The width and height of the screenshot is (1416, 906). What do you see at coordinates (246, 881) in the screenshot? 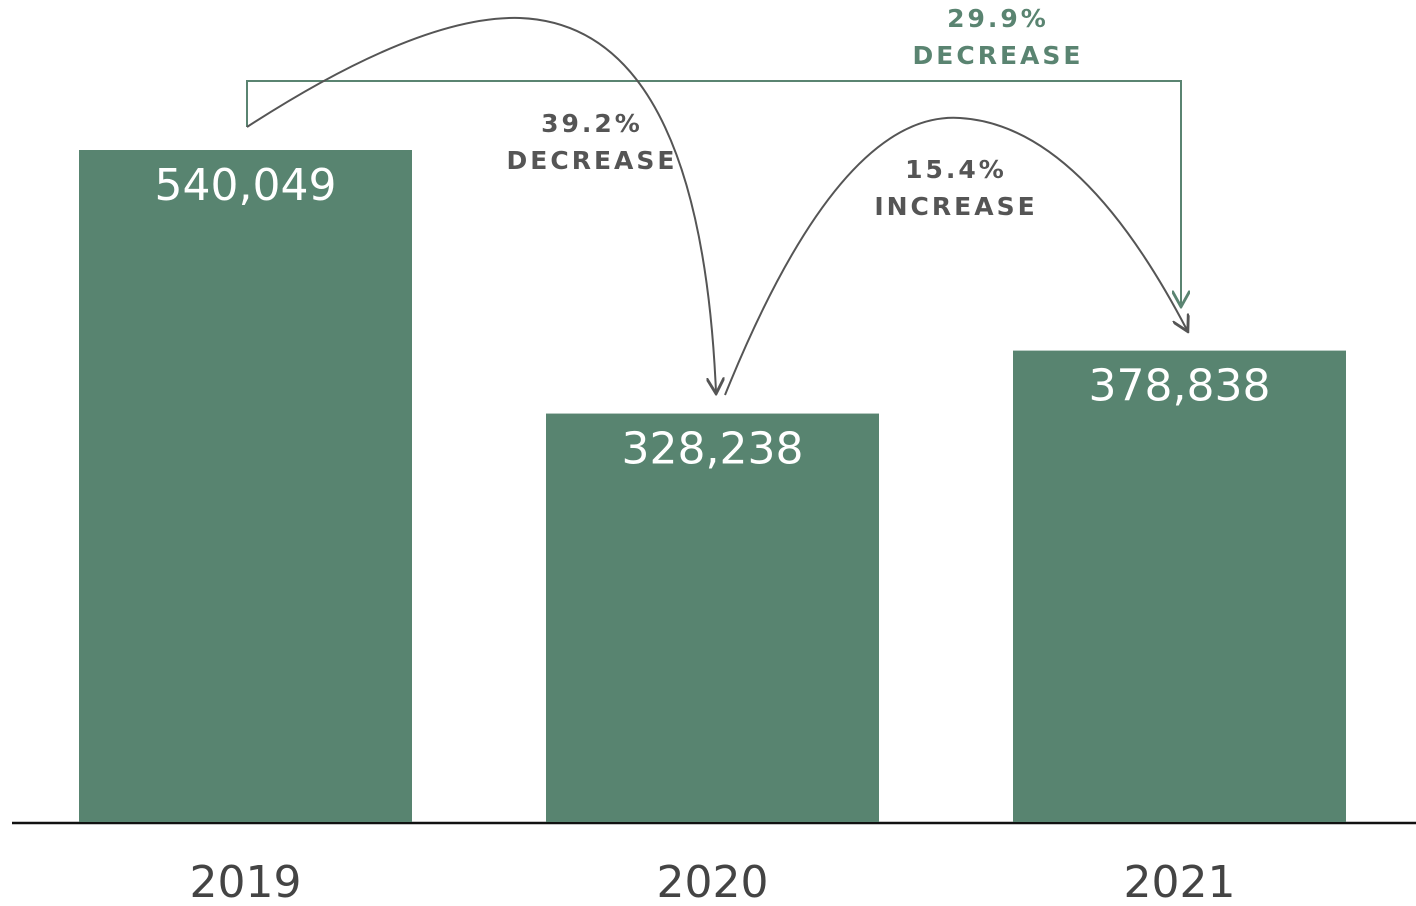
I see `x-tick-label: 2019` at bounding box center [246, 881].